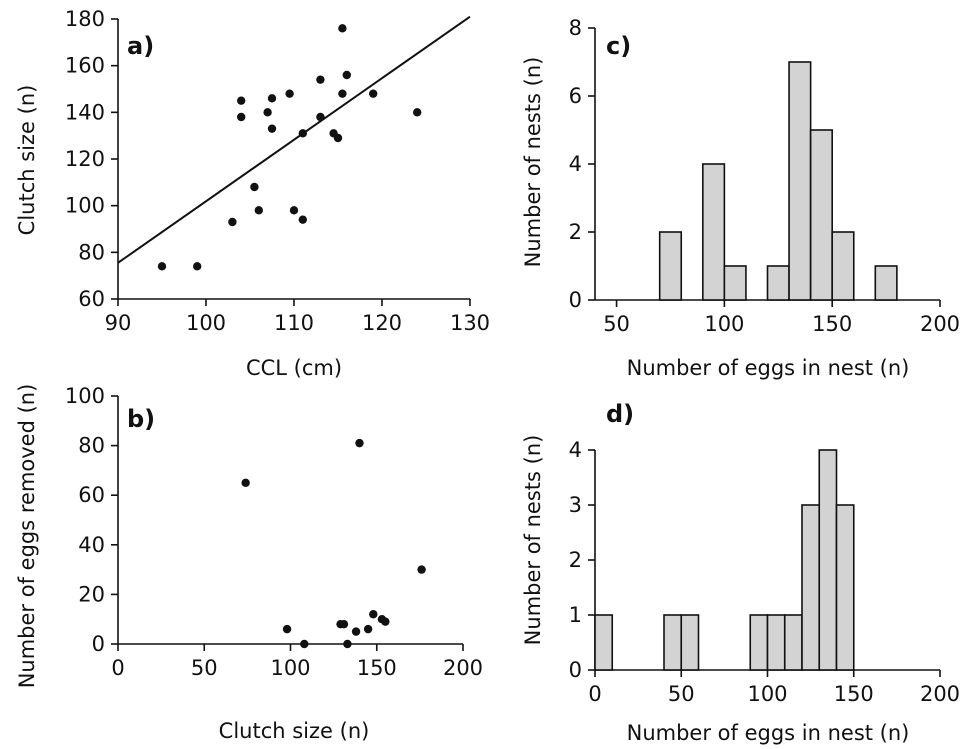 This screenshot has width=979, height=749. Describe the element at coordinates (575, 505) in the screenshot. I see `y-tick-label: 3` at that location.